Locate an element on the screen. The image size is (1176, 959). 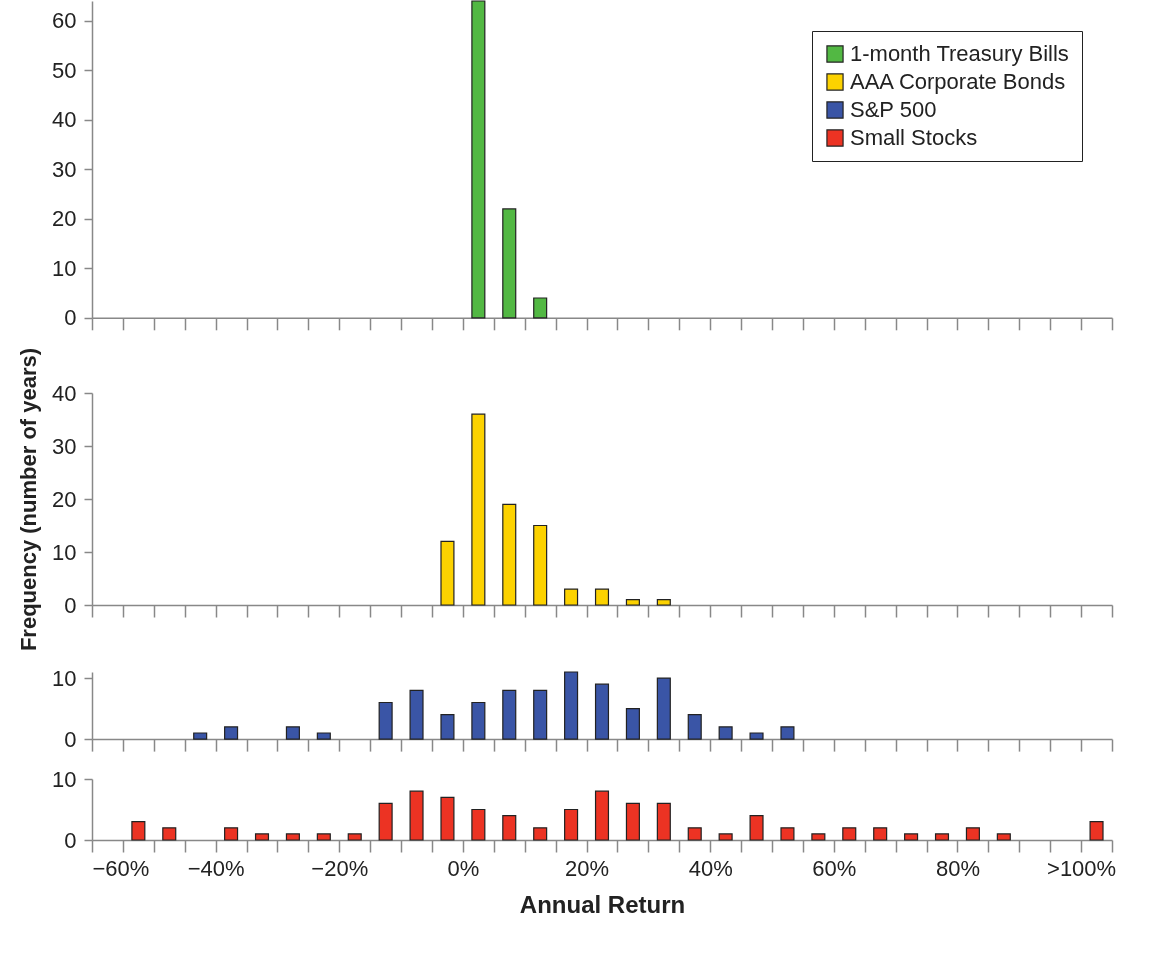
x-tick-label: 40% is located at coordinates (710, 868).